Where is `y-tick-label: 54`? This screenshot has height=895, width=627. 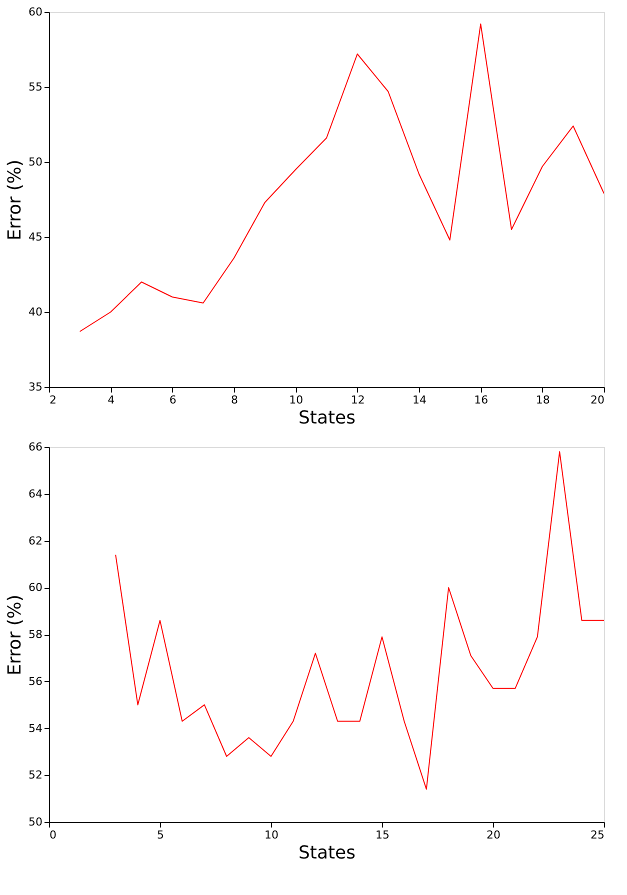 y-tick-label: 54 is located at coordinates (35, 728).